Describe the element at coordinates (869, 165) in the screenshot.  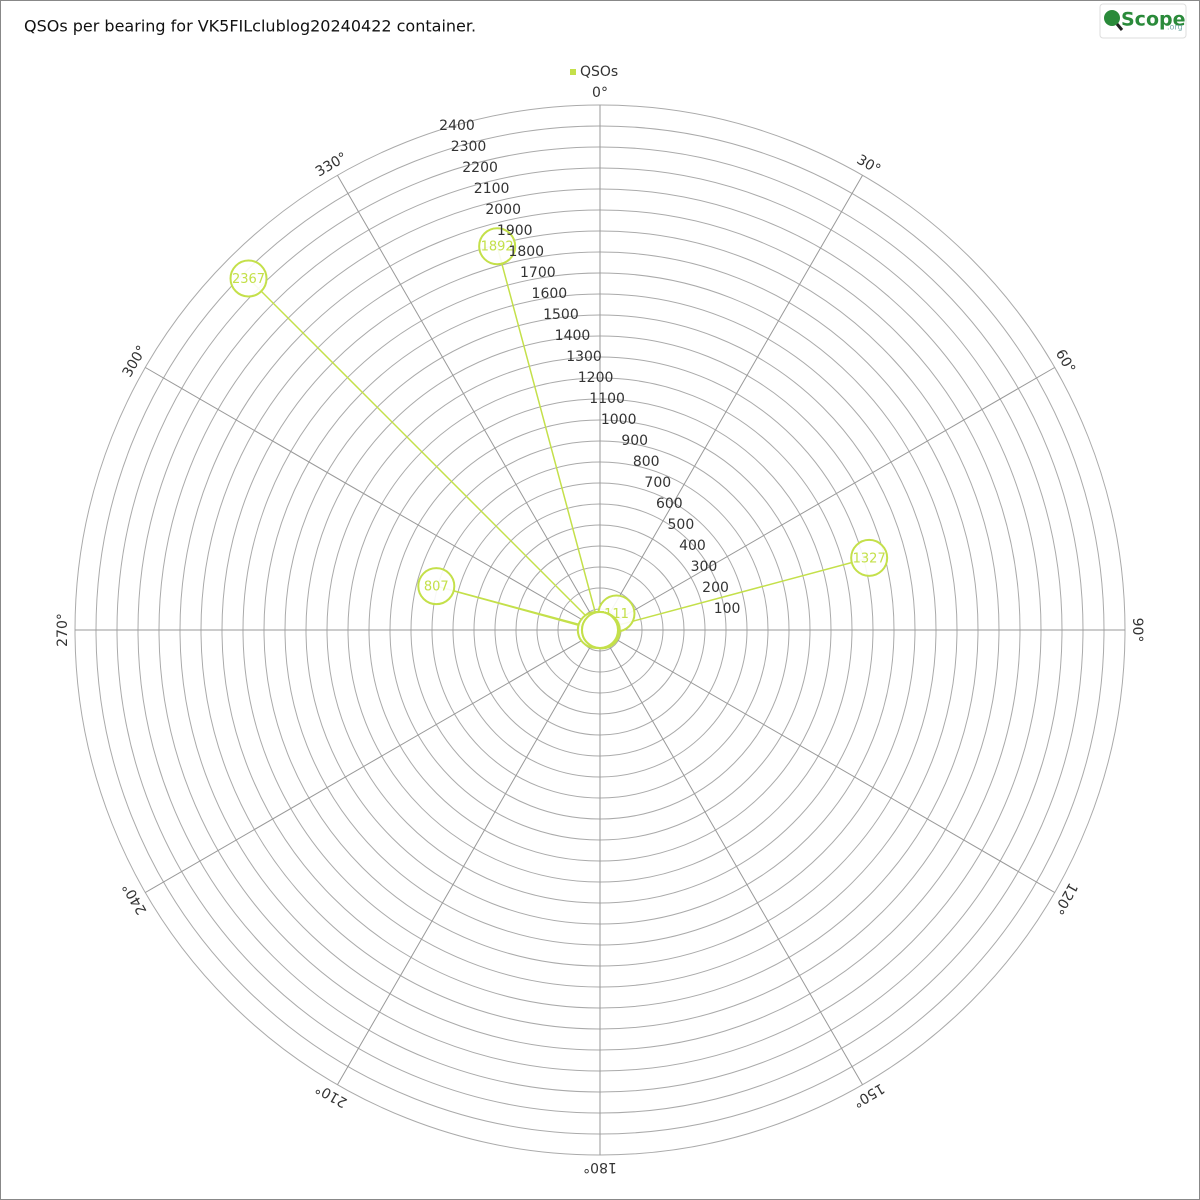
I see `angle-label: 30°` at that location.